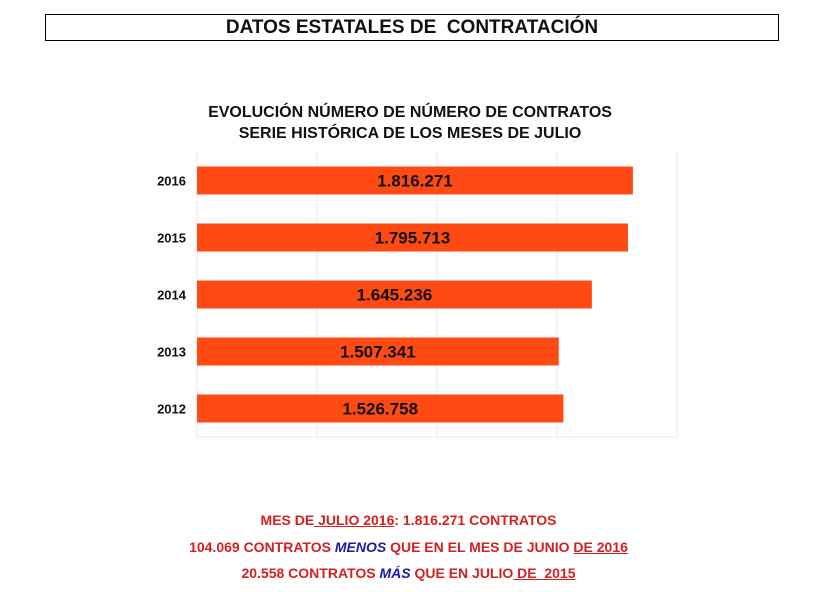 This screenshot has height=592, width=817. I want to click on page-title: DATOS ESTATALES DE CONTRATACIÓN, so click(412, 27).